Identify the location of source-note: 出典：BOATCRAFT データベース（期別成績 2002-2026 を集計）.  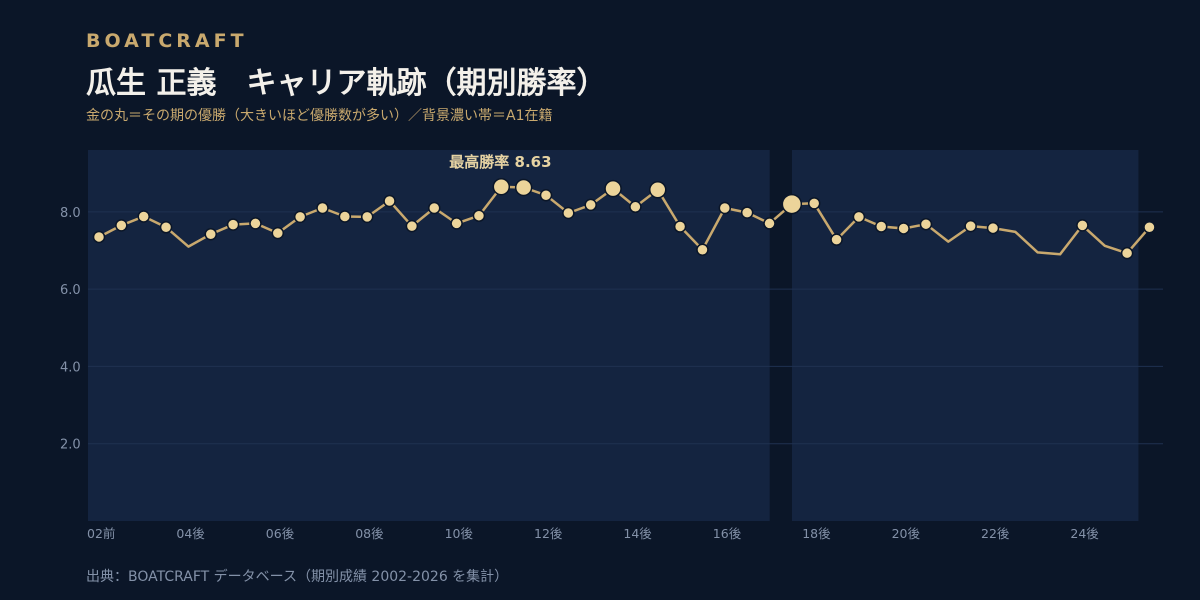
(297, 577).